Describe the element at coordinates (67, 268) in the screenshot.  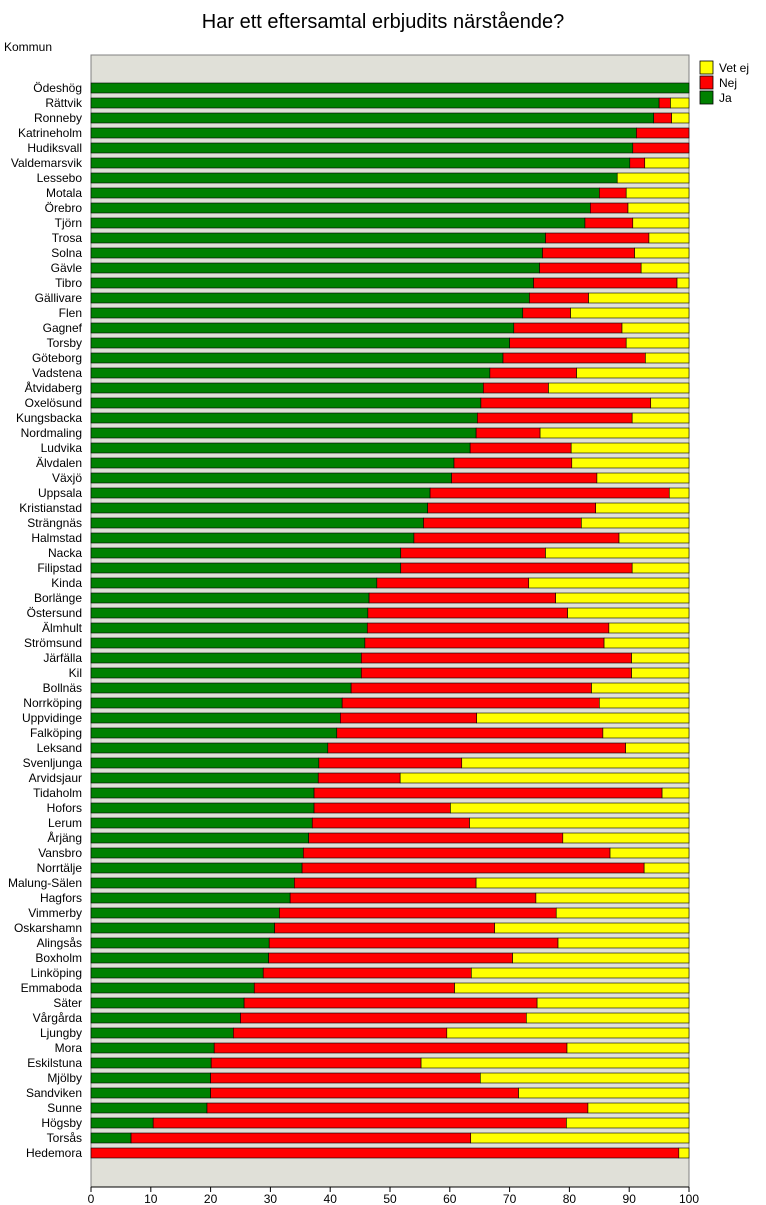
I see `category-label: Gävle` at that location.